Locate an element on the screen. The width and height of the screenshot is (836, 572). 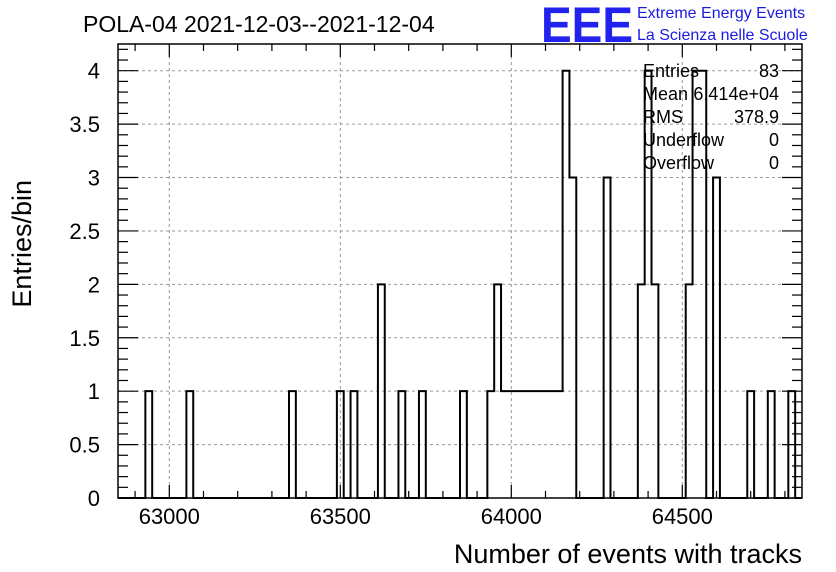
x-tick-labels: 63000 63500 64000 64500 is located at coordinates (426, 516).